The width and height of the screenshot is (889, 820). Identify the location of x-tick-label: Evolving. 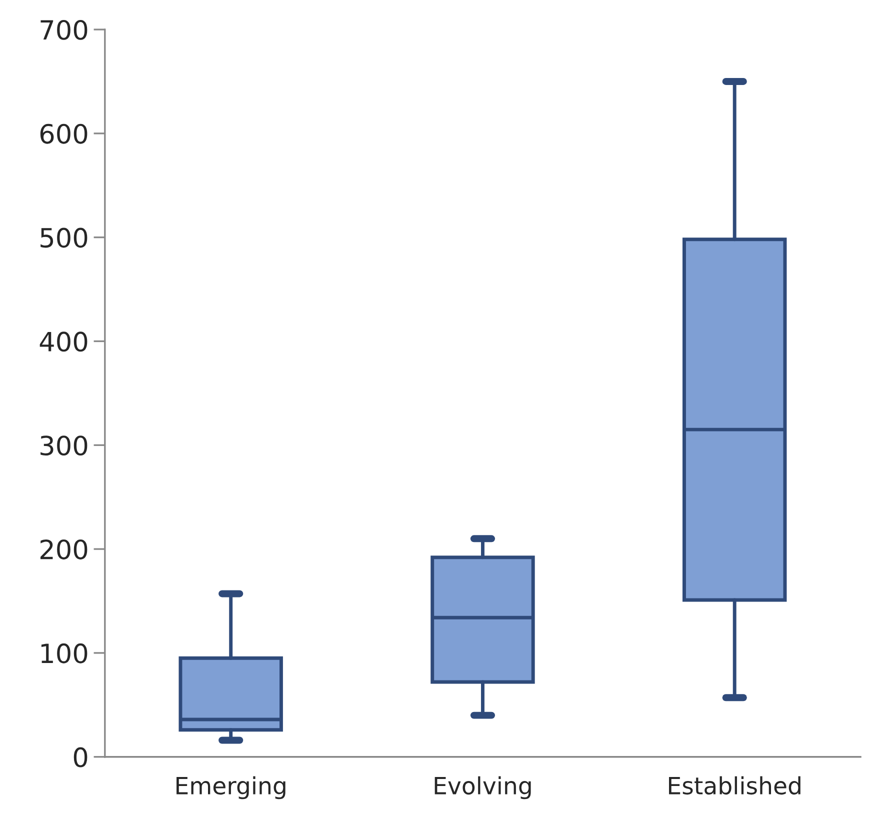
(482, 788).